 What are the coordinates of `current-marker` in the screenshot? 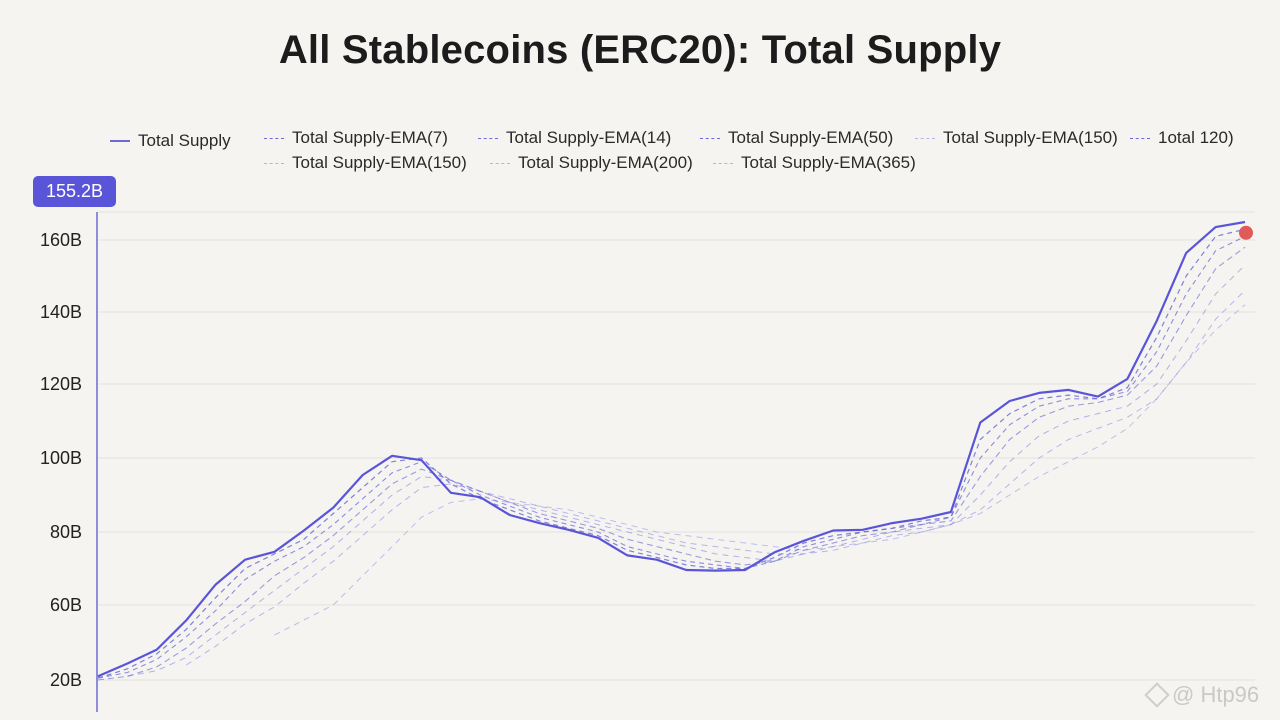 It's located at (1246, 232).